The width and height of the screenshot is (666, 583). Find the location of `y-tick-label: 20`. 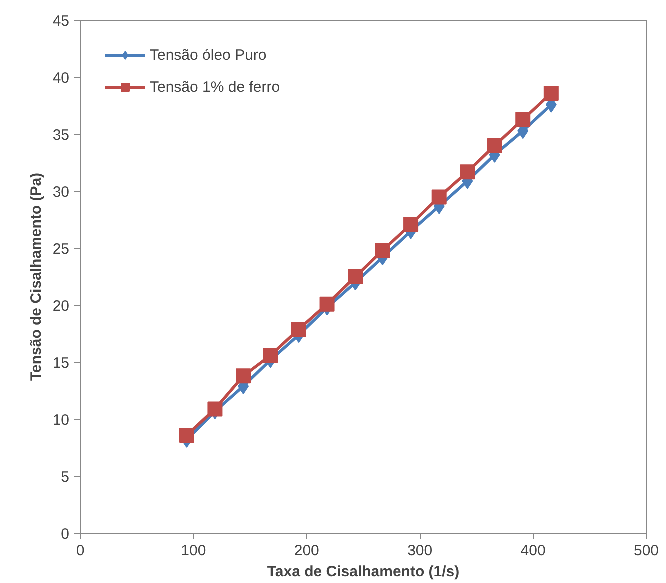

y-tick-label: 20 is located at coordinates (61, 306).